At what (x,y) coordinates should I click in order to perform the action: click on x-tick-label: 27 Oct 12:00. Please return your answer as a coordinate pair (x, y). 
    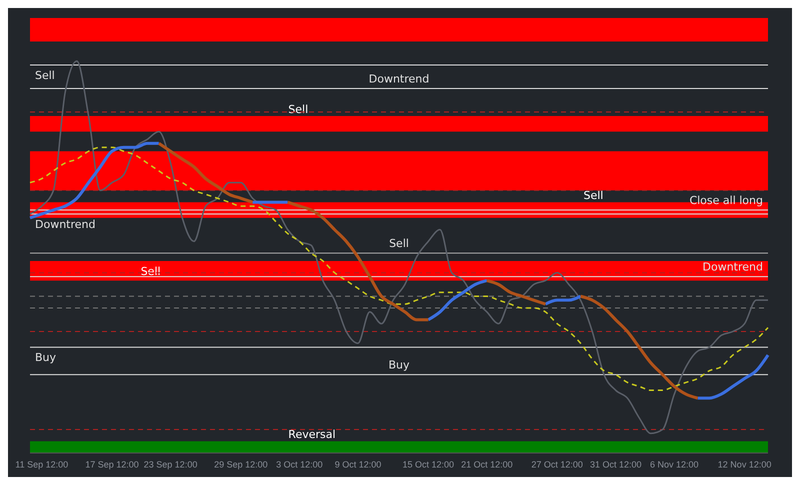
    Looking at the image, I should click on (557, 464).